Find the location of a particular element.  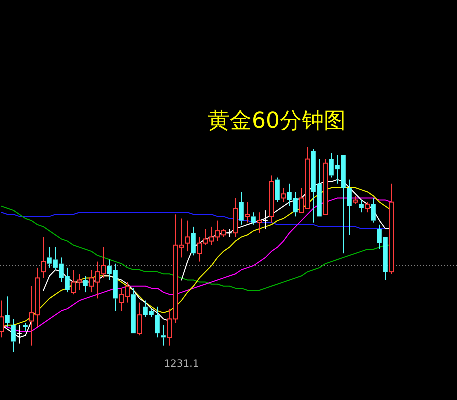

chart-title: 黄金60分钟图 is located at coordinates (277, 121).